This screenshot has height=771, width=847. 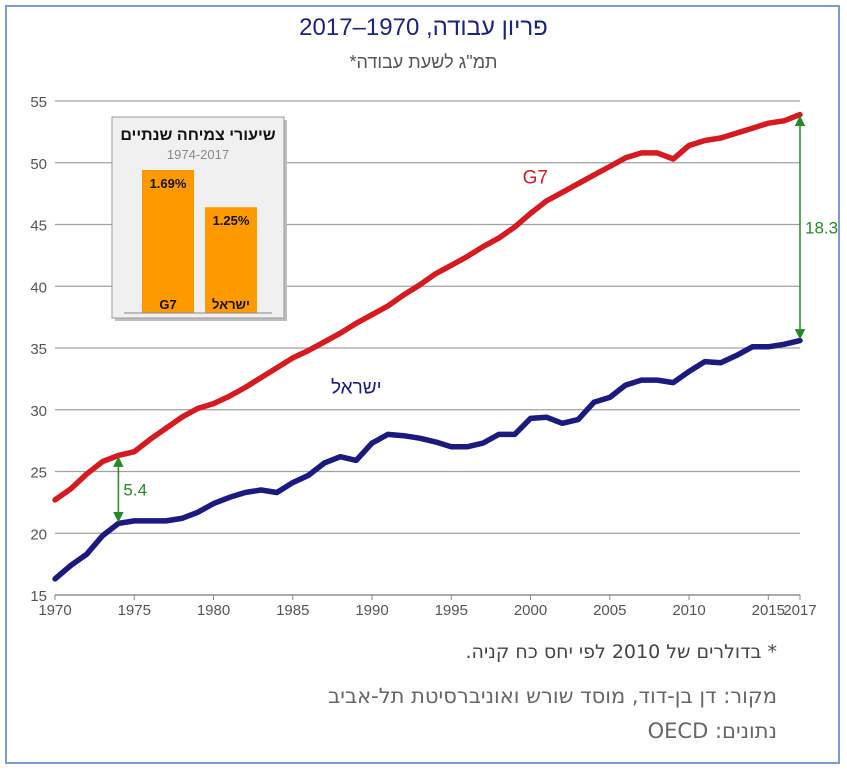 I want to click on y-tick-label: 55, so click(x=38, y=102).